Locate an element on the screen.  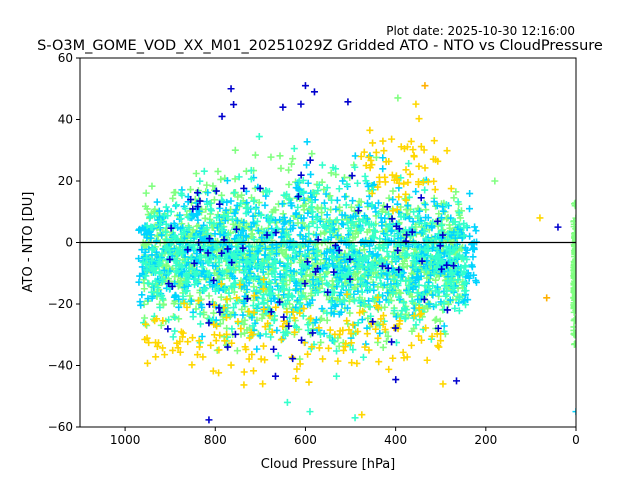
x-axis-label: Cloud Pressure [hPa] is located at coordinates (328, 464).